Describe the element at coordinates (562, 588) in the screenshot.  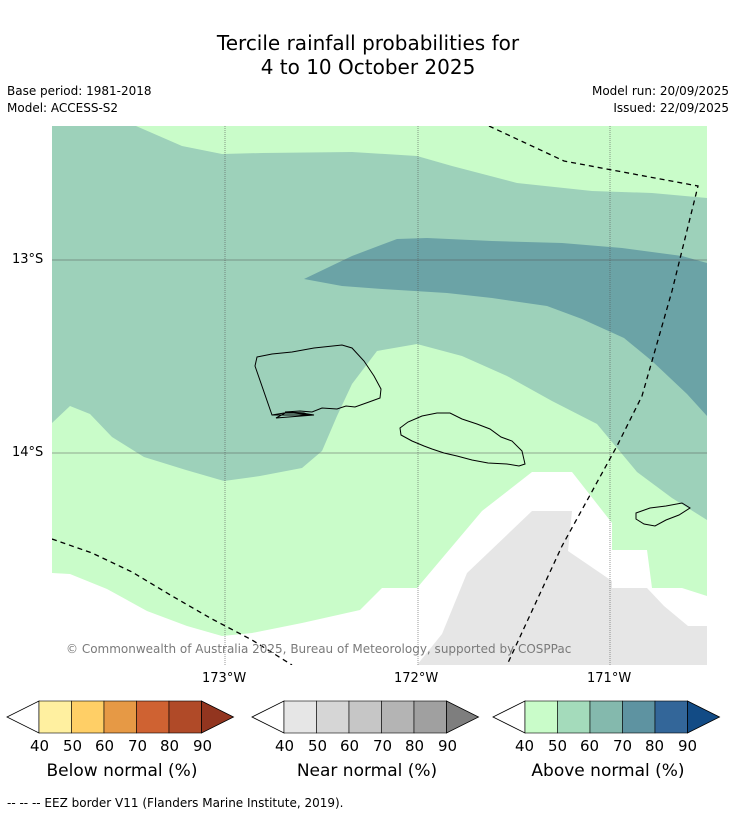
I see `near-normal-region` at that location.